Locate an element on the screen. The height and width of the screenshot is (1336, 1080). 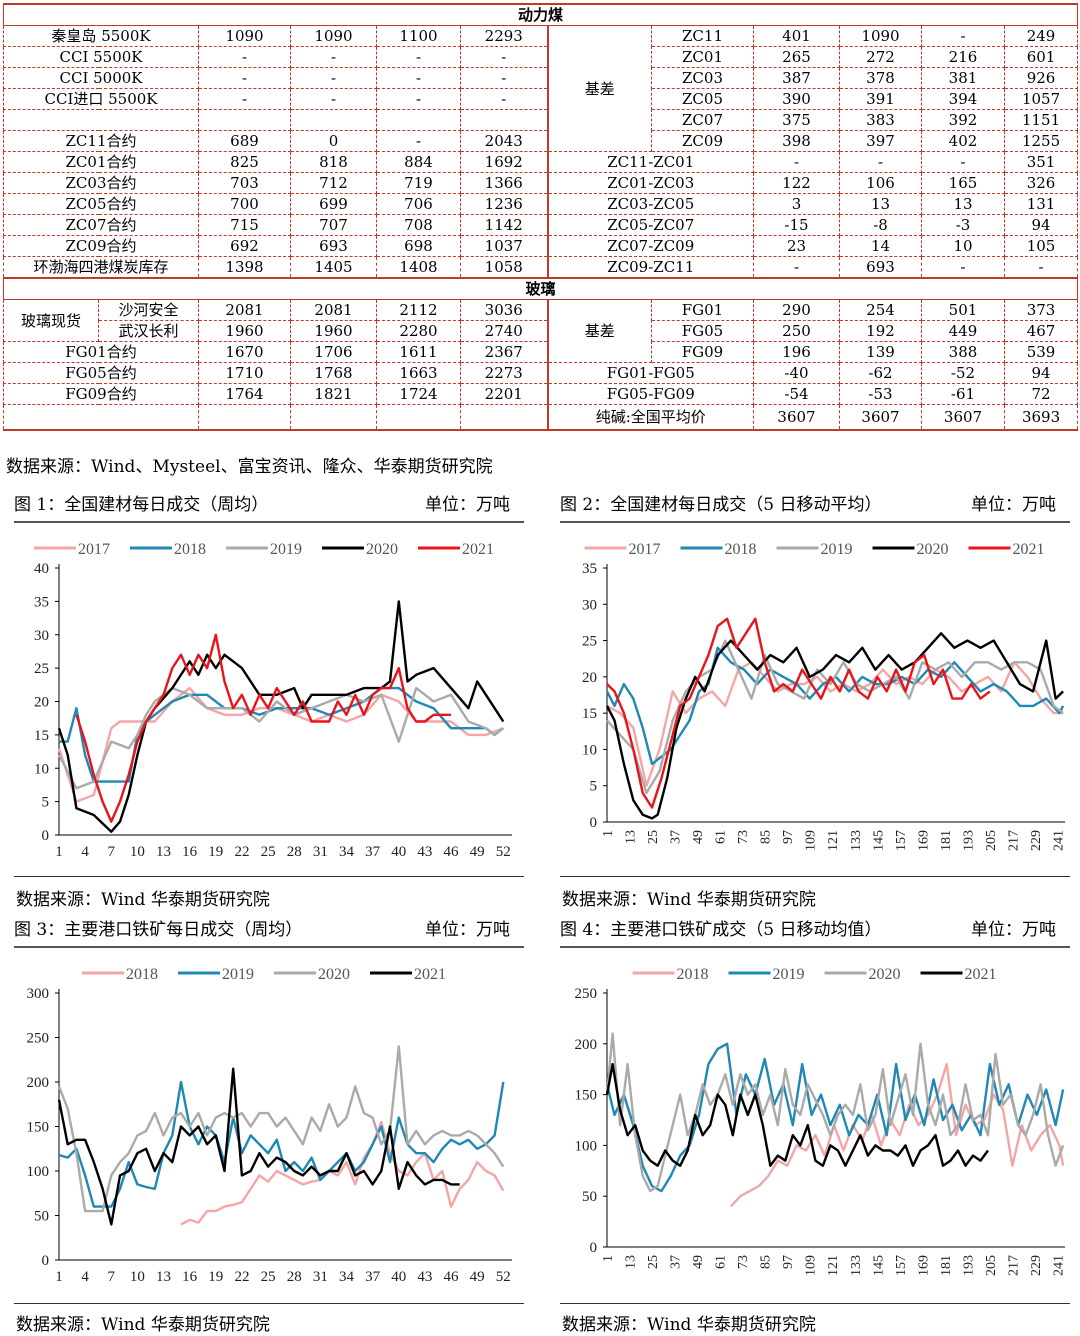
figure-1-title-text: 图 1：全国建材每日成交（周均） is located at coordinates (141, 505).